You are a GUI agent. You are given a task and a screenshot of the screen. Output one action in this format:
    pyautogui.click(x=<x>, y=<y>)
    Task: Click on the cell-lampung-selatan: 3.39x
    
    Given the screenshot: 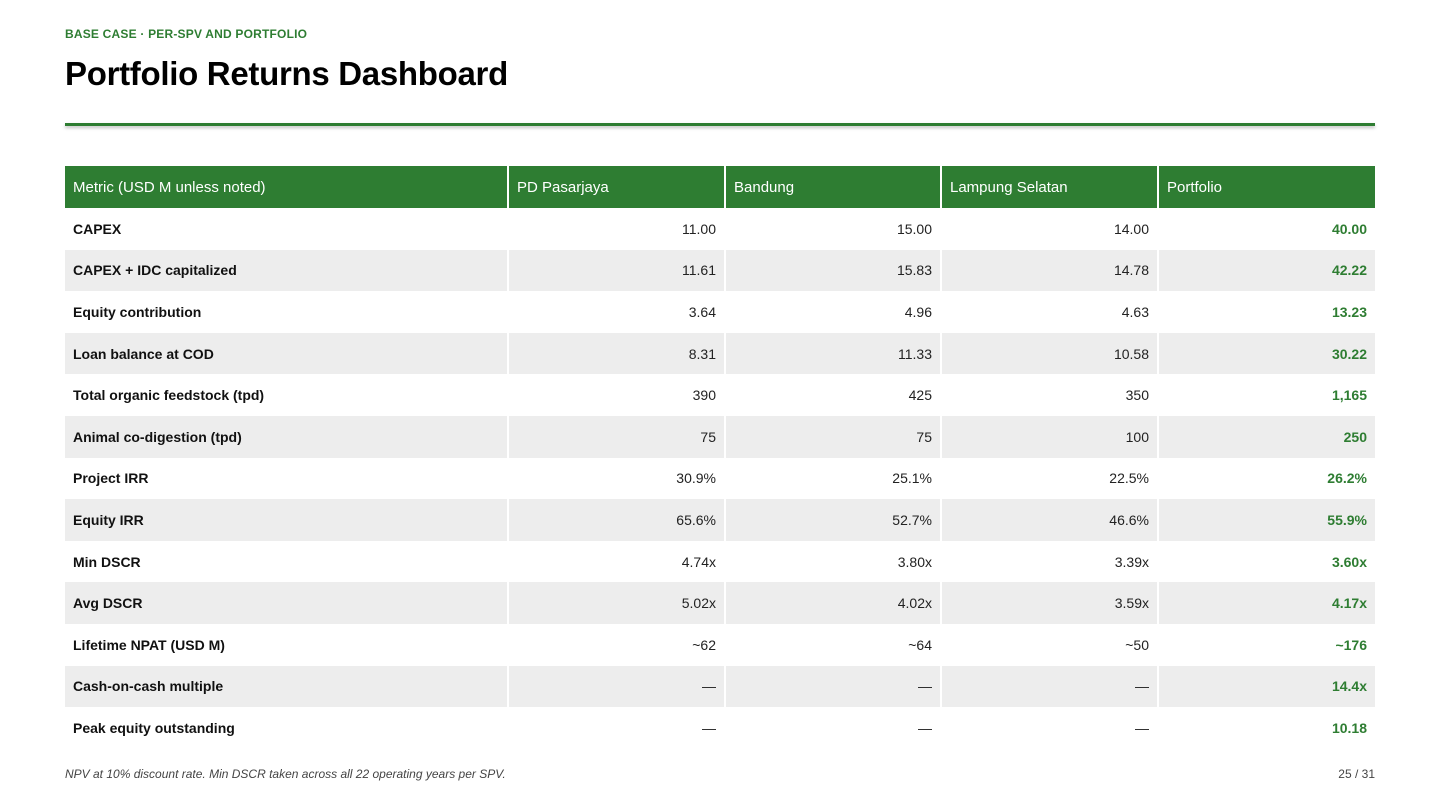 What is the action you would take?
    pyautogui.click(x=1050, y=561)
    